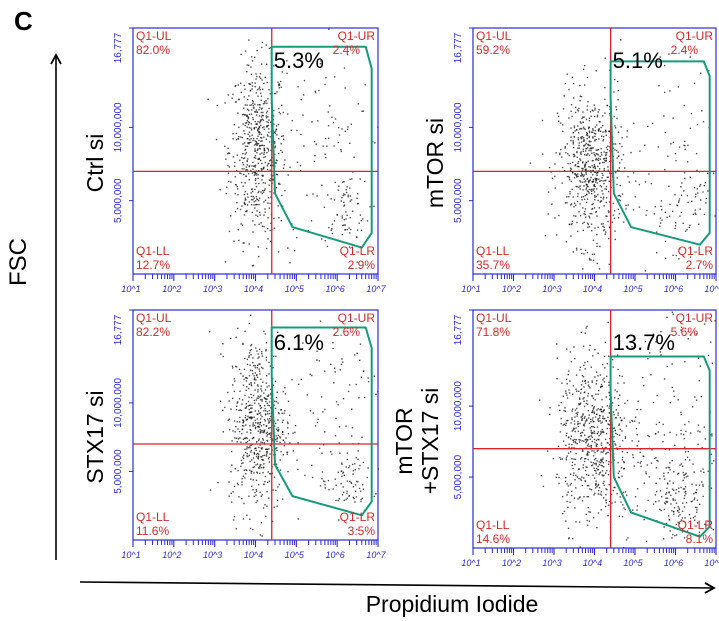  Describe the element at coordinates (660, 446) in the screenshot. I see `gate-polygon` at that location.